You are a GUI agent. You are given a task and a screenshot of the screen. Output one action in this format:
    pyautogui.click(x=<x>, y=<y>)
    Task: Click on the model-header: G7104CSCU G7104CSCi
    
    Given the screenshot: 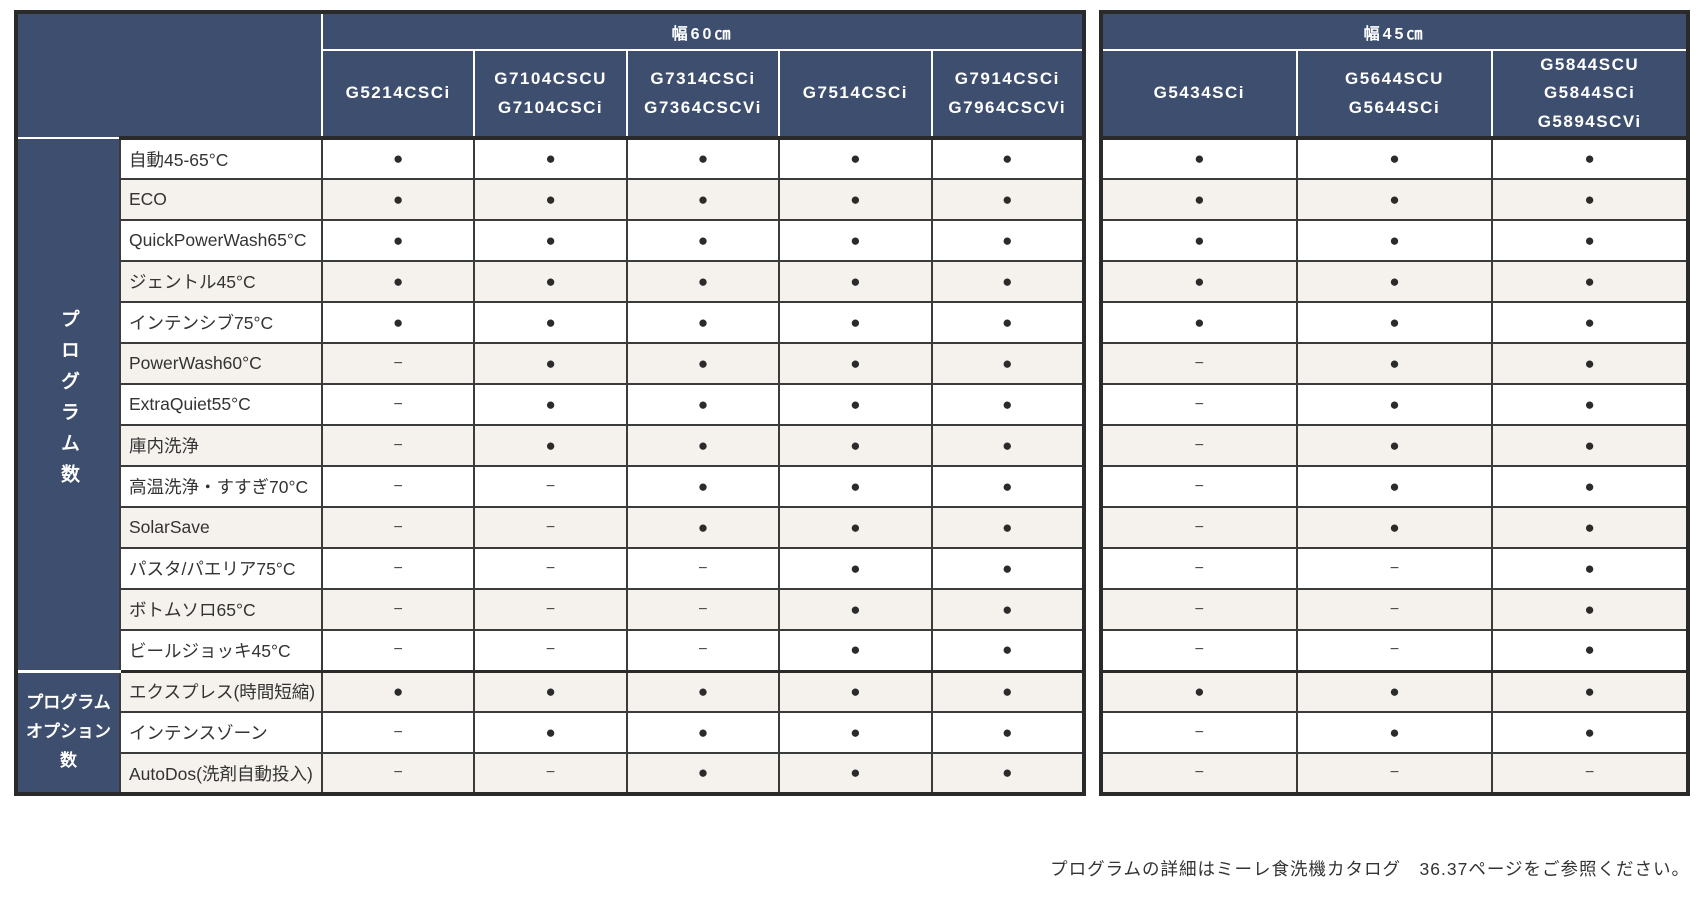 What is the action you would take?
    pyautogui.click(x=550, y=95)
    